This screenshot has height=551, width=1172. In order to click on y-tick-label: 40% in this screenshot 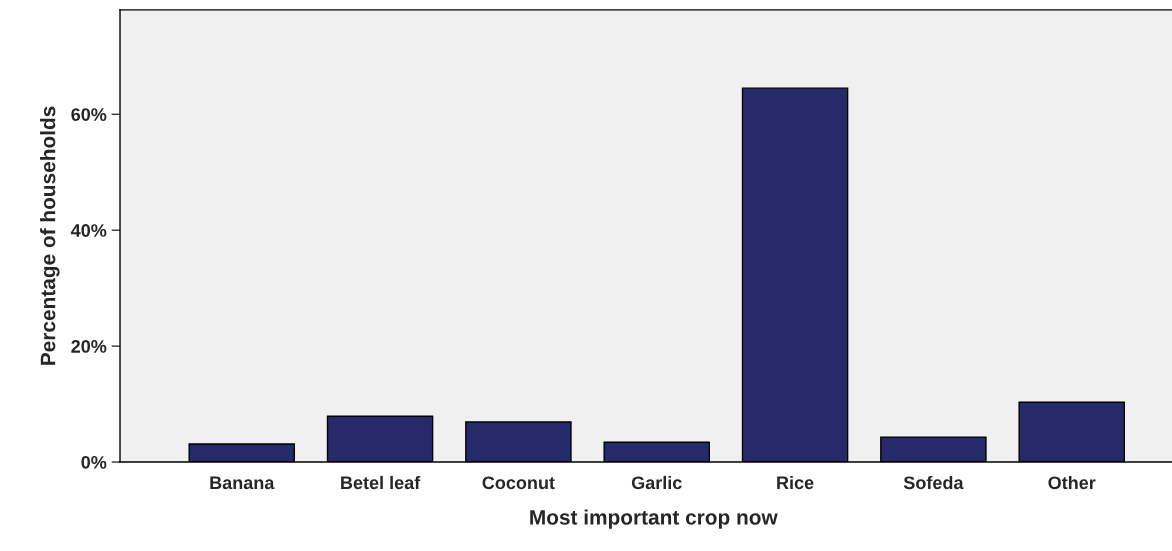, I will do `click(88, 230)`.